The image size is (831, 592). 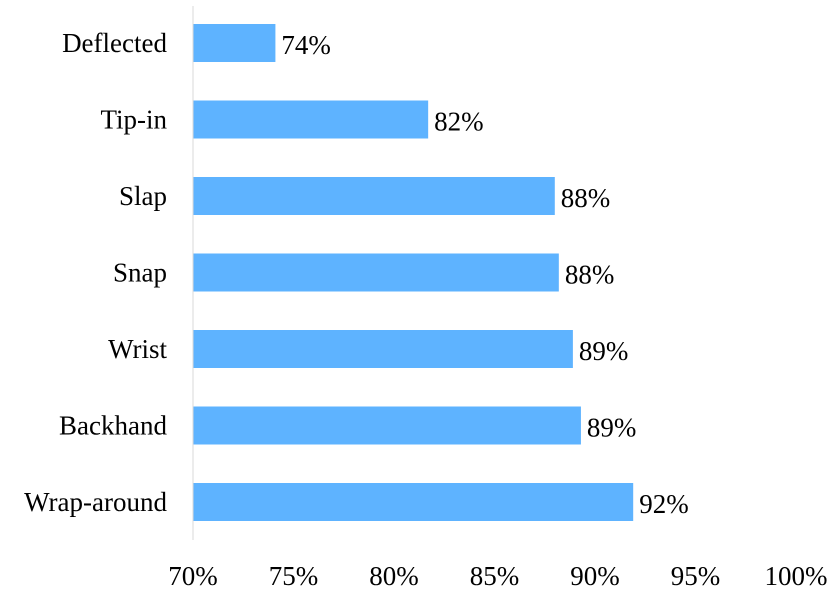 What do you see at coordinates (387, 425) in the screenshot?
I see `bar-backhand` at bounding box center [387, 425].